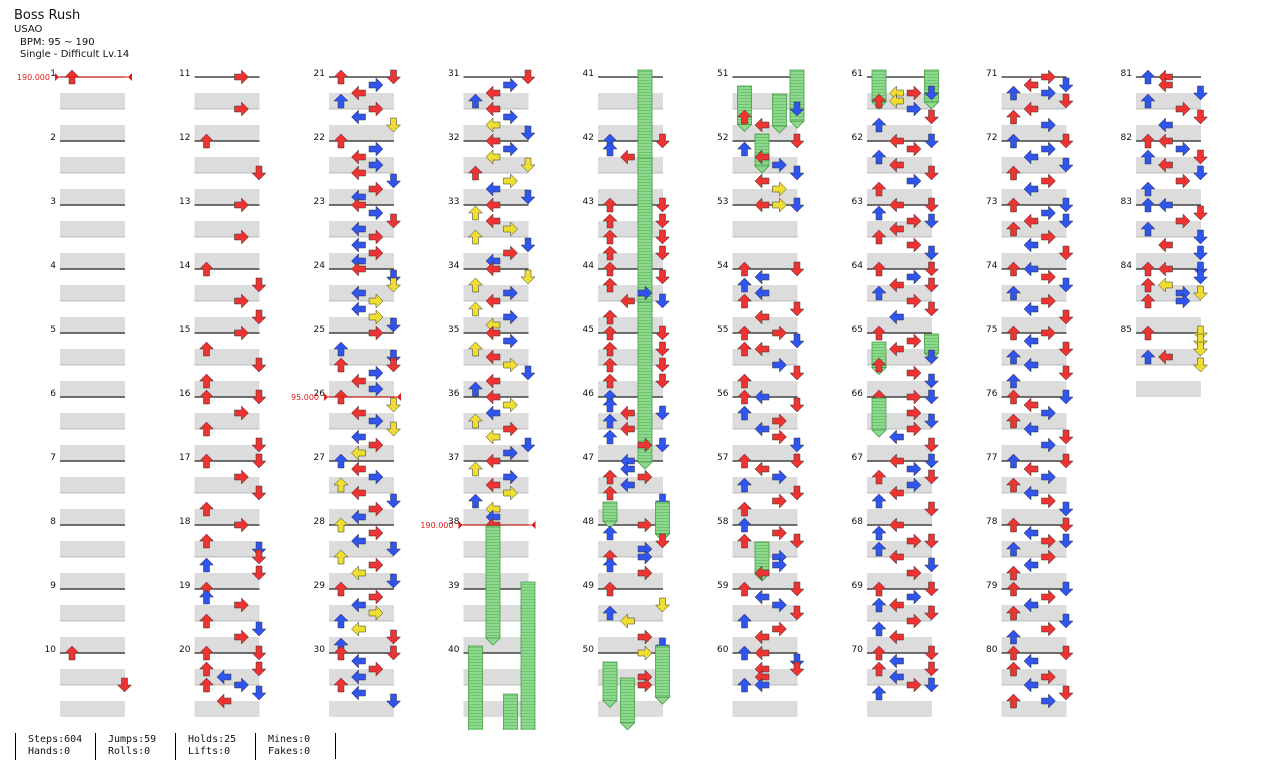  Describe the element at coordinates (53, 138) in the screenshot. I see `measure-number: 2` at that location.